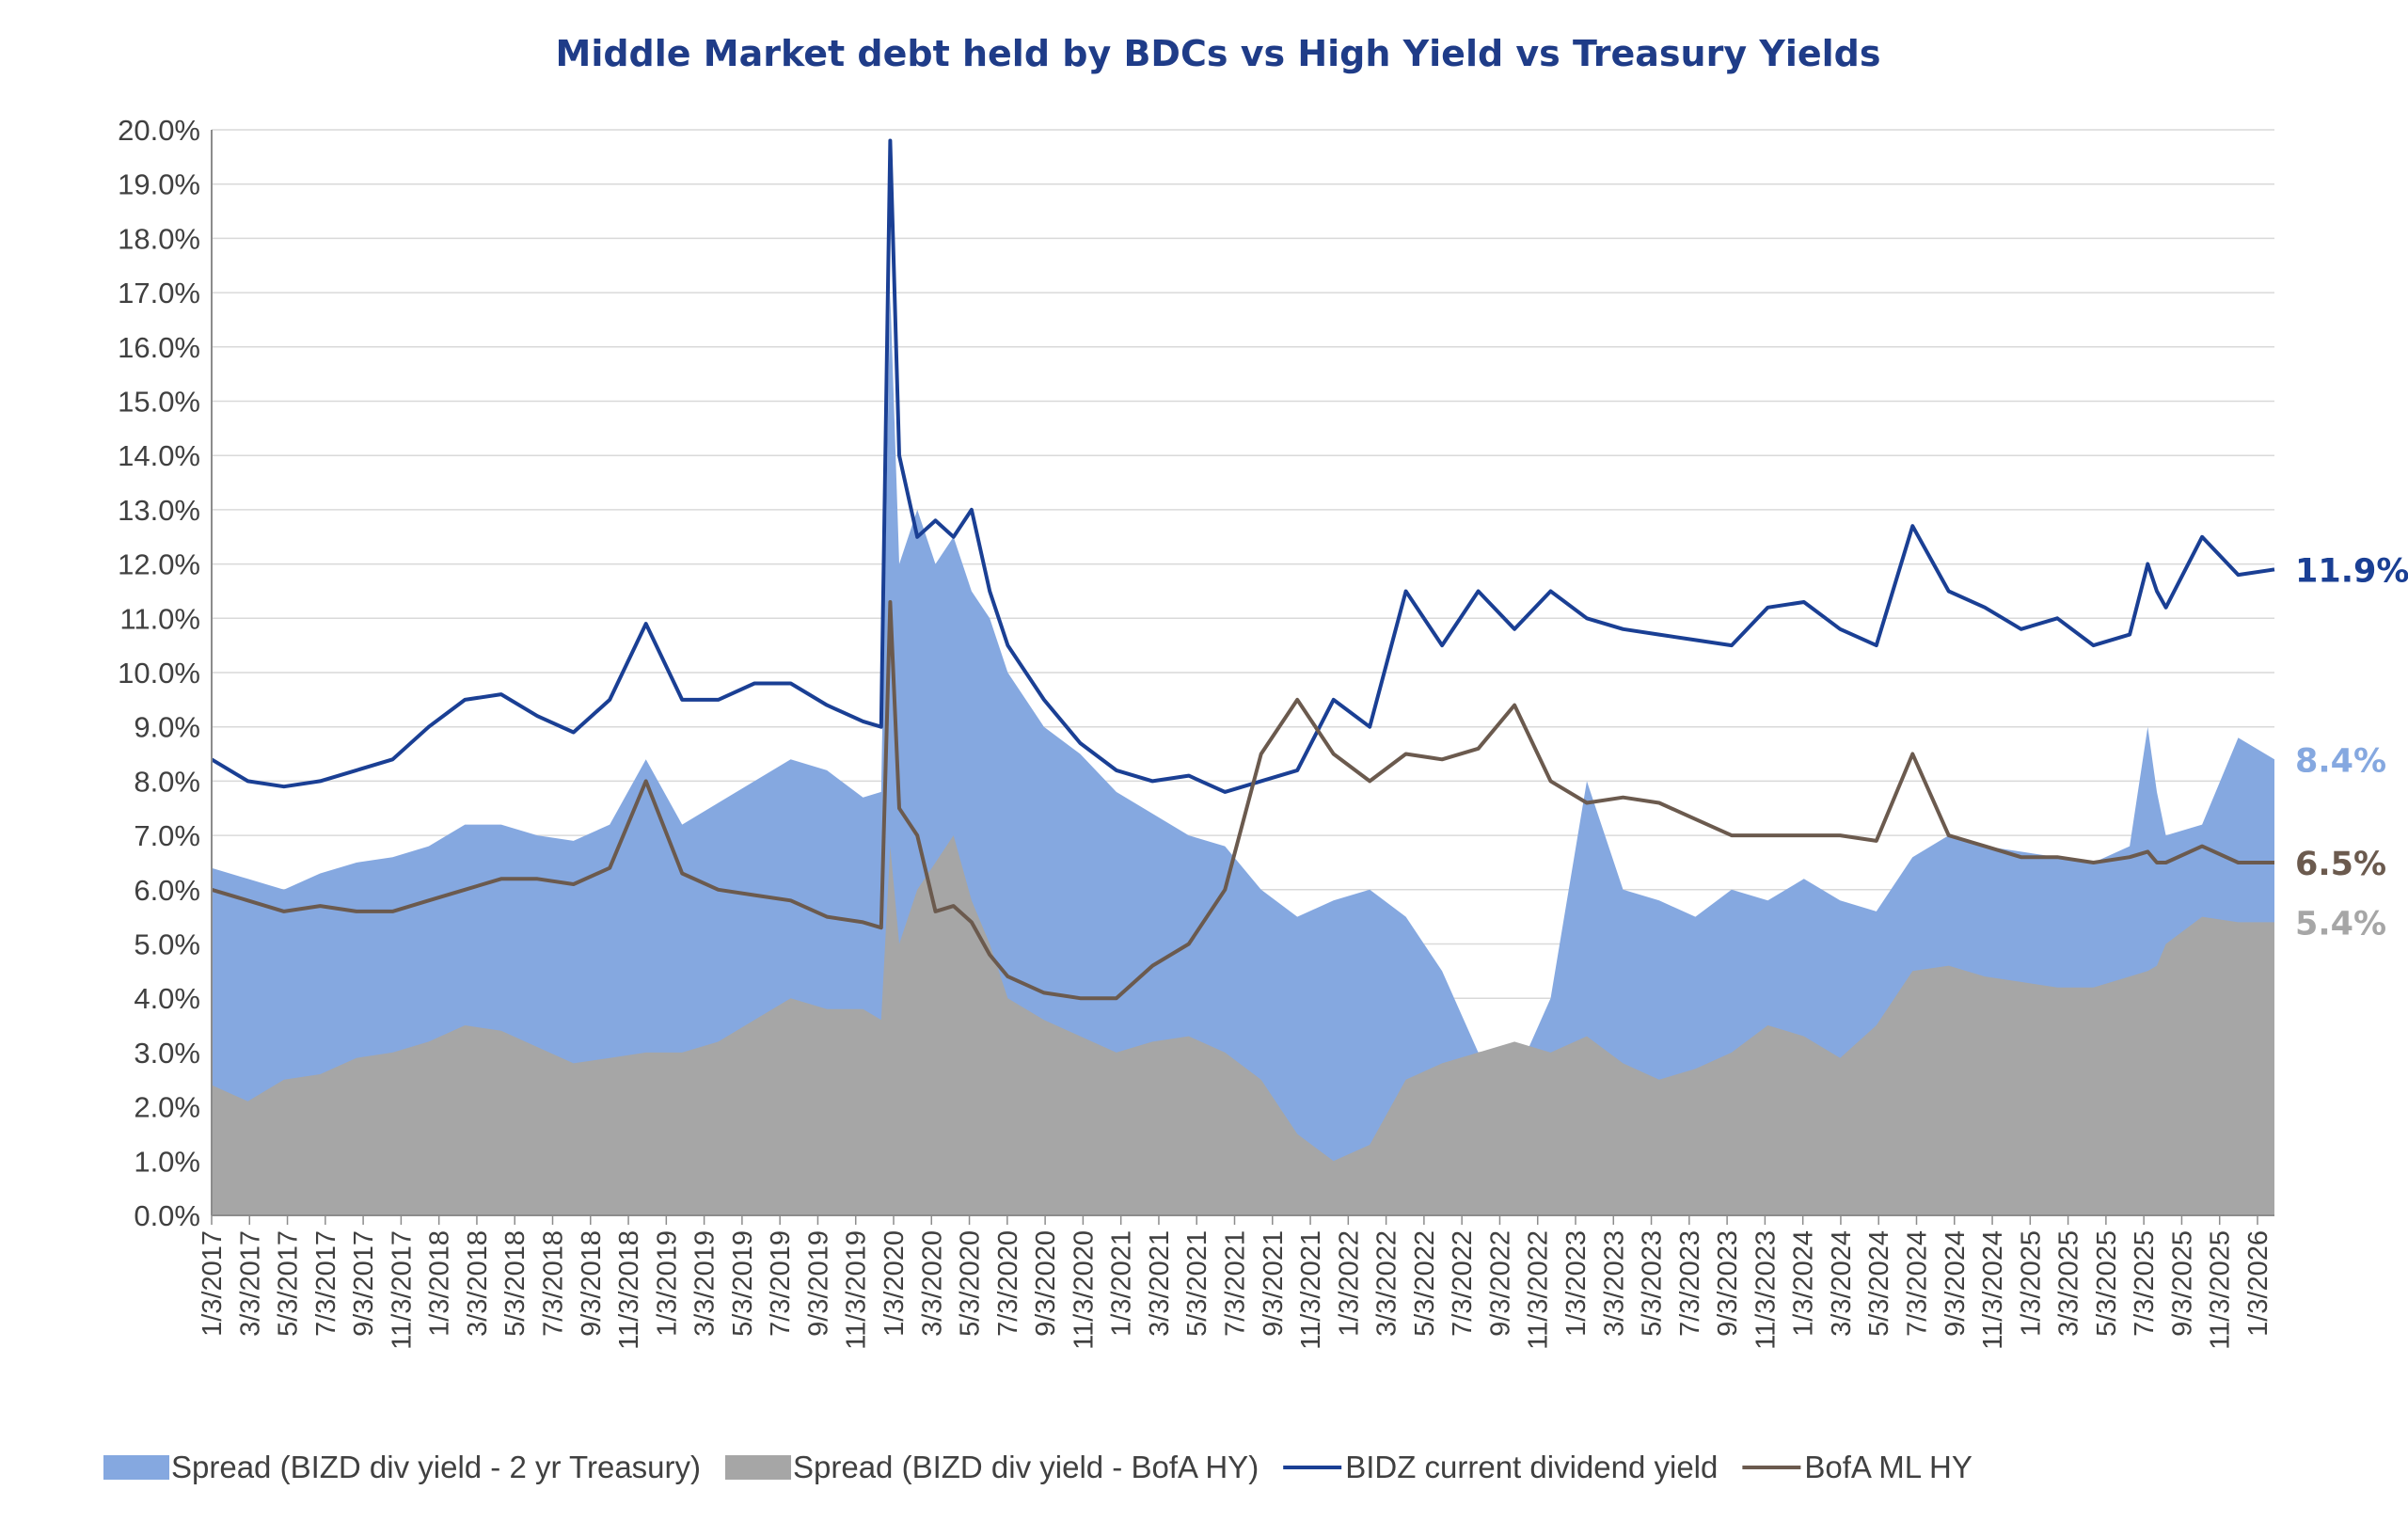 This screenshot has height=1522, width=2408. What do you see at coordinates (1539, 1290) in the screenshot?
I see `x-tick-label: 11/3/2022` at bounding box center [1539, 1290].